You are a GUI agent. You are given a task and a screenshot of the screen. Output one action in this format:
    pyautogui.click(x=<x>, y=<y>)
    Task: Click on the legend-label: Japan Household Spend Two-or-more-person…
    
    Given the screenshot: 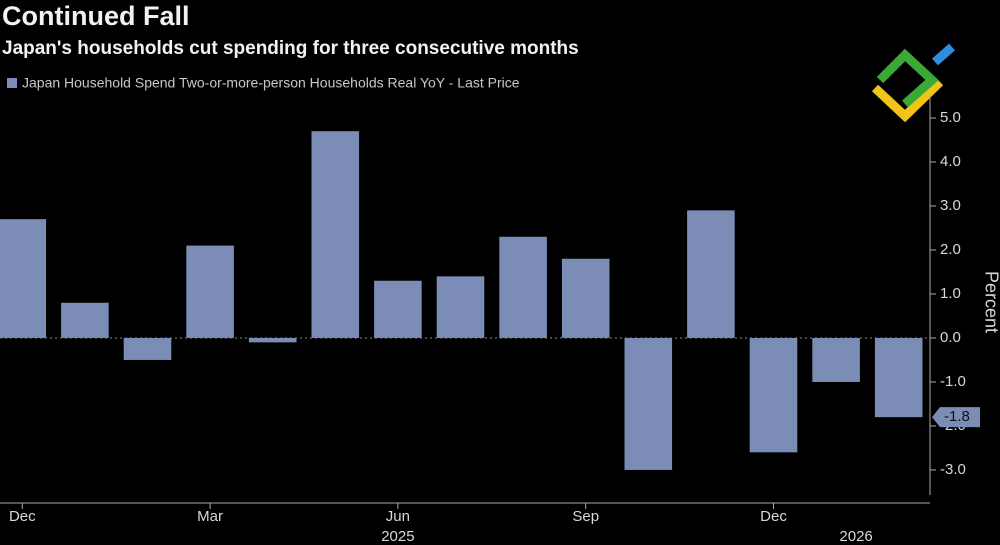 What is the action you would take?
    pyautogui.click(x=271, y=83)
    